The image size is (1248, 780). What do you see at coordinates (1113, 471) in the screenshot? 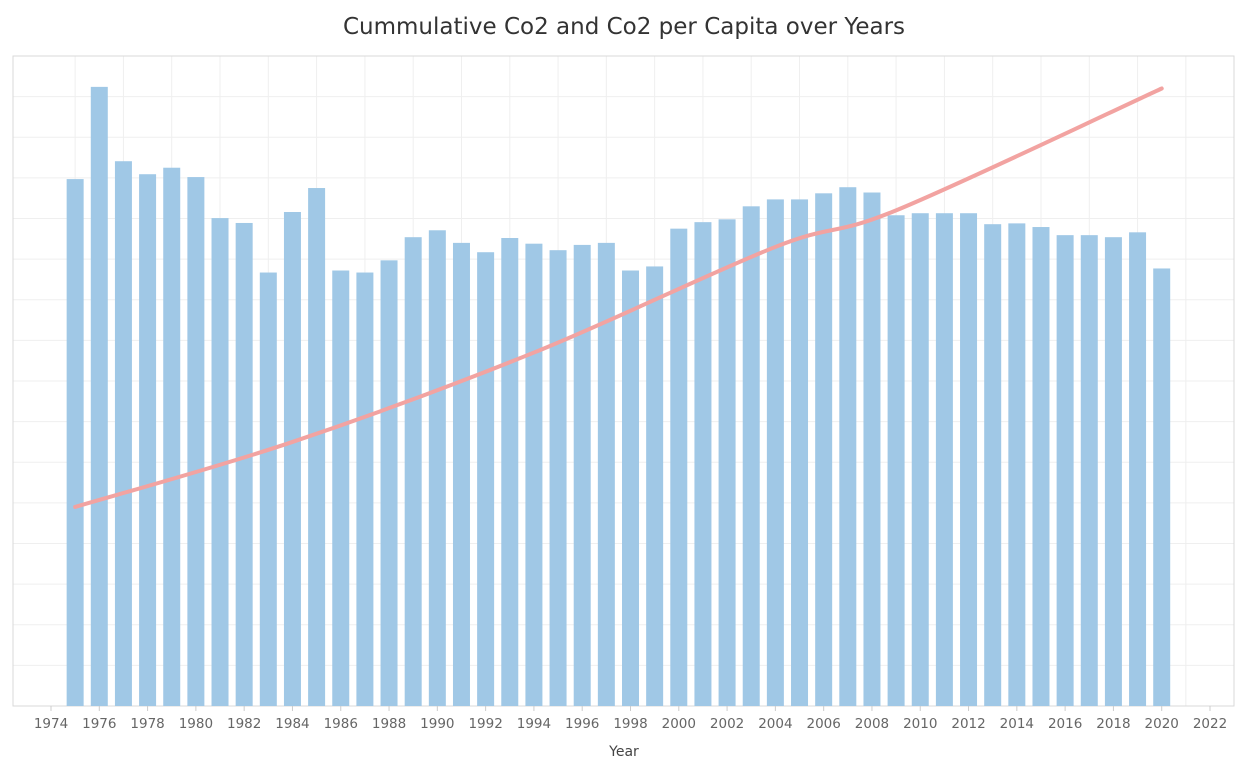
I see `bar-2018` at bounding box center [1113, 471].